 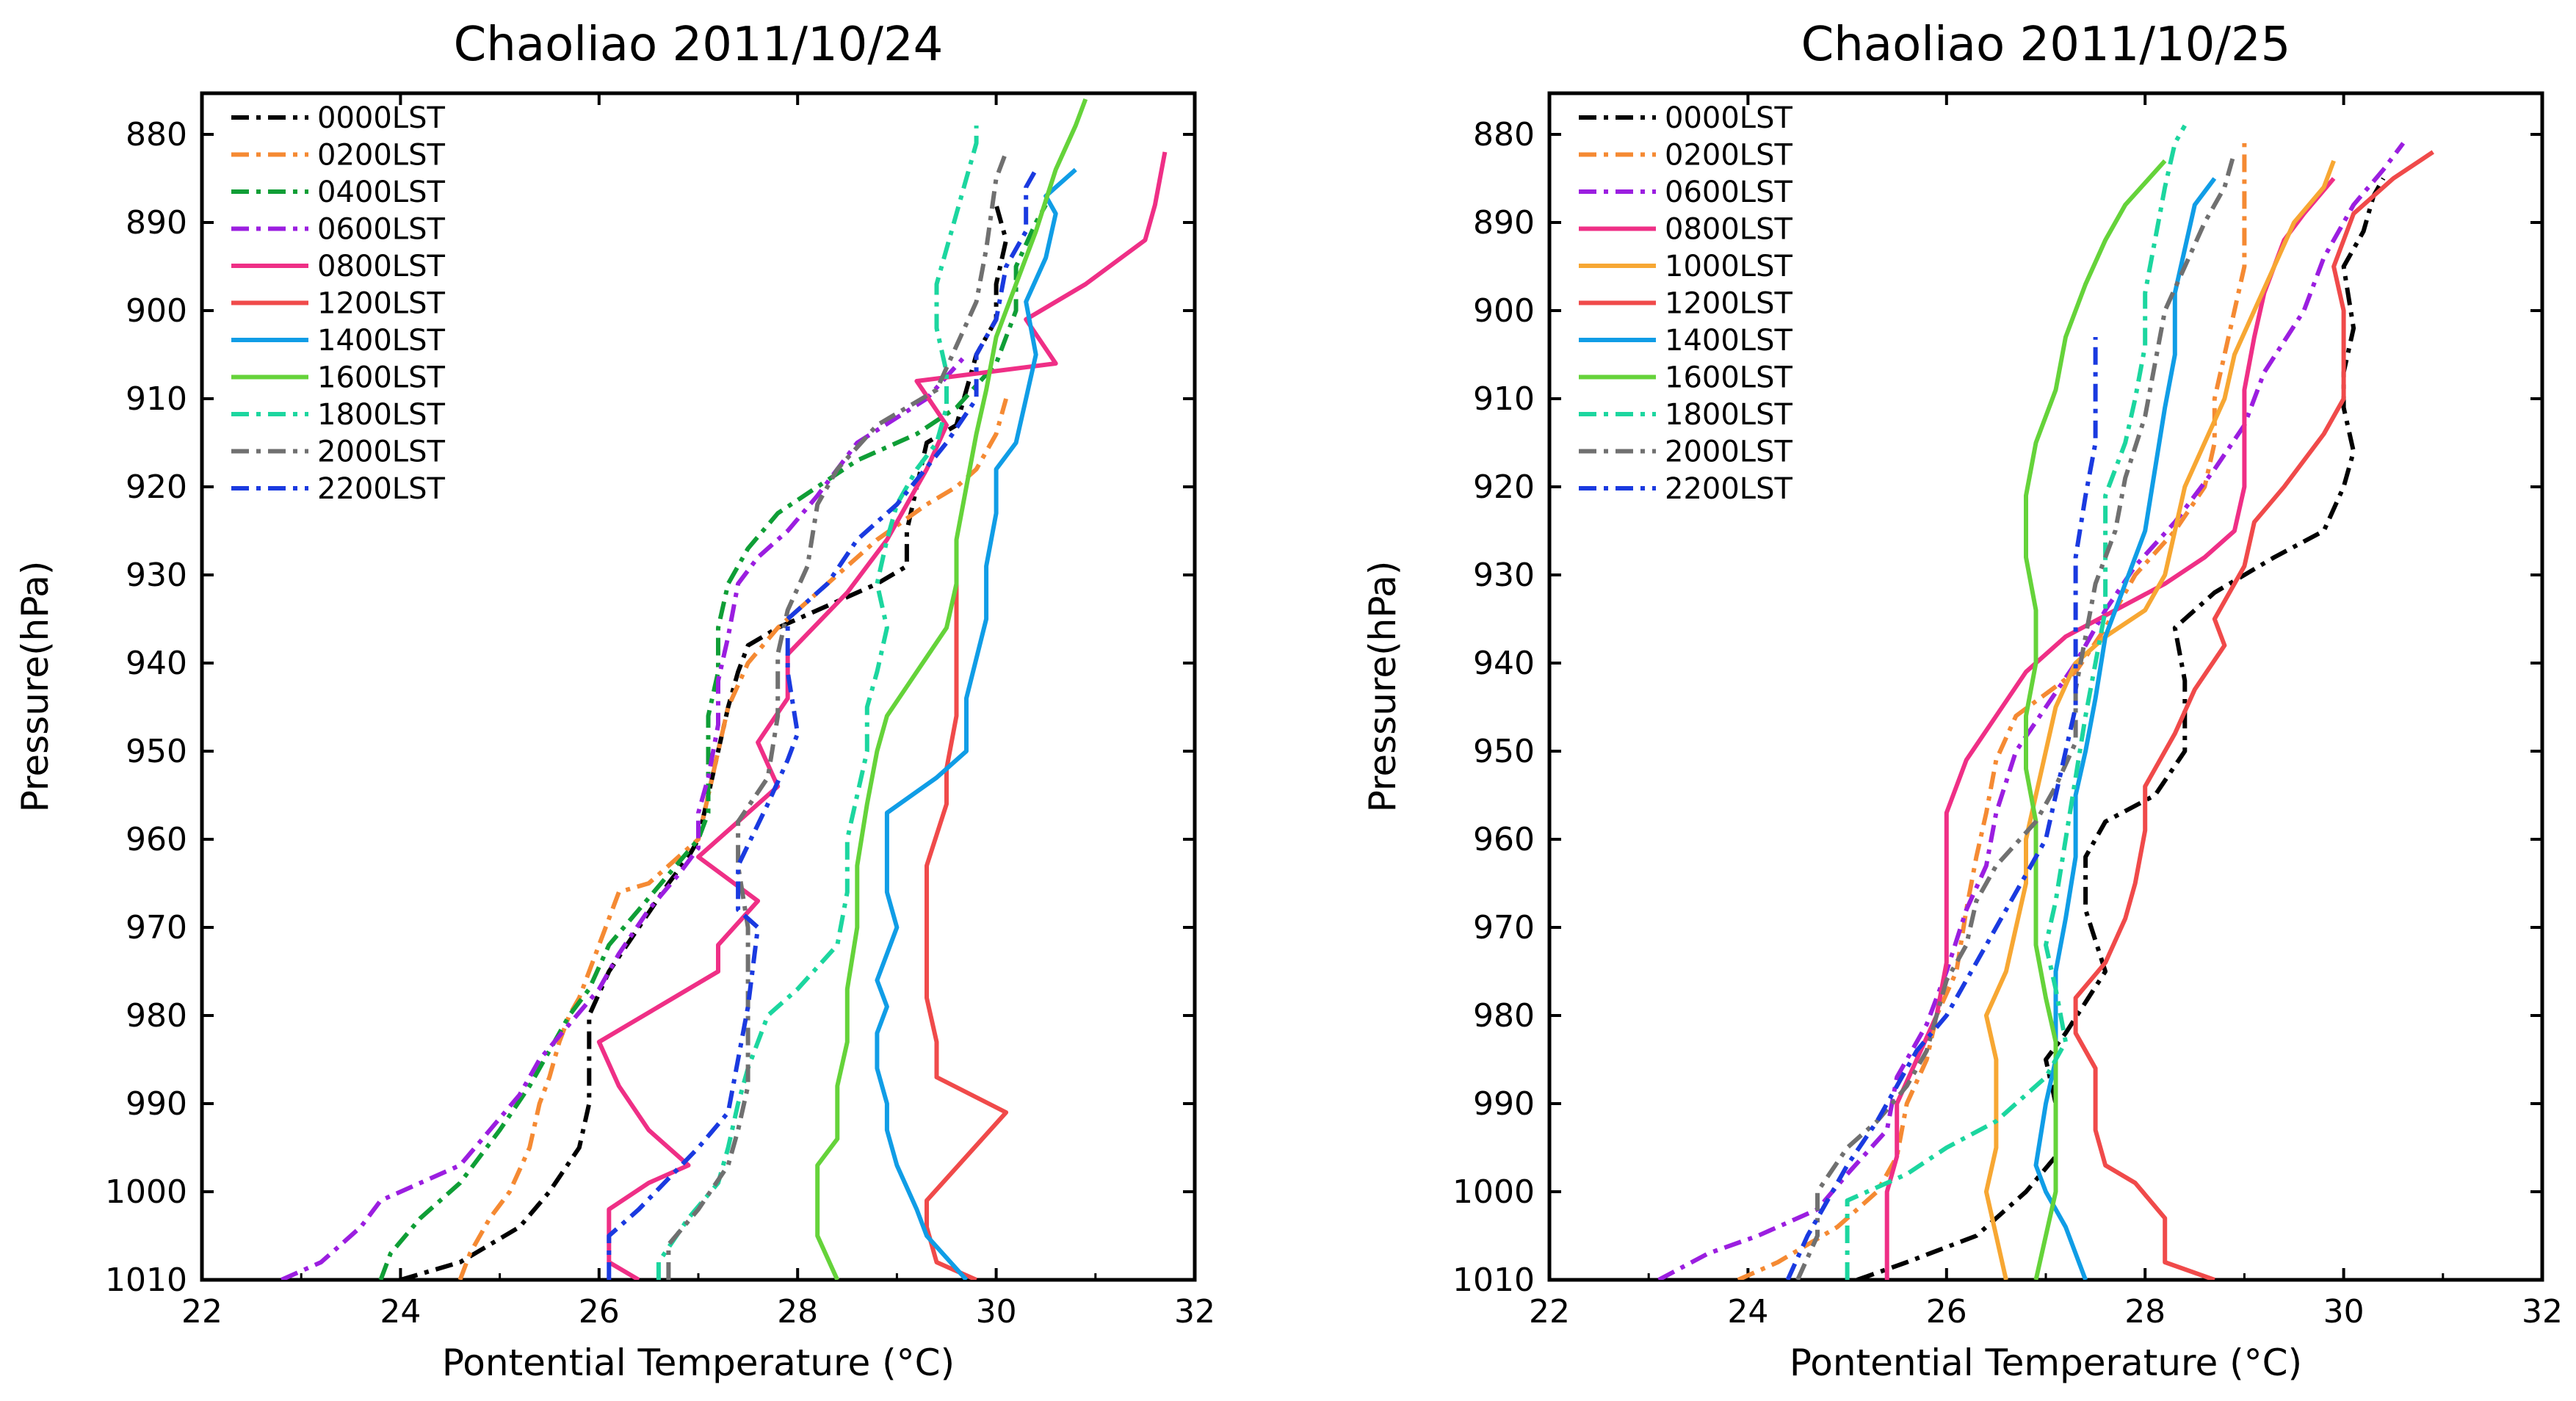 I want to click on series-line-0800LST, so click(x=2110, y=728).